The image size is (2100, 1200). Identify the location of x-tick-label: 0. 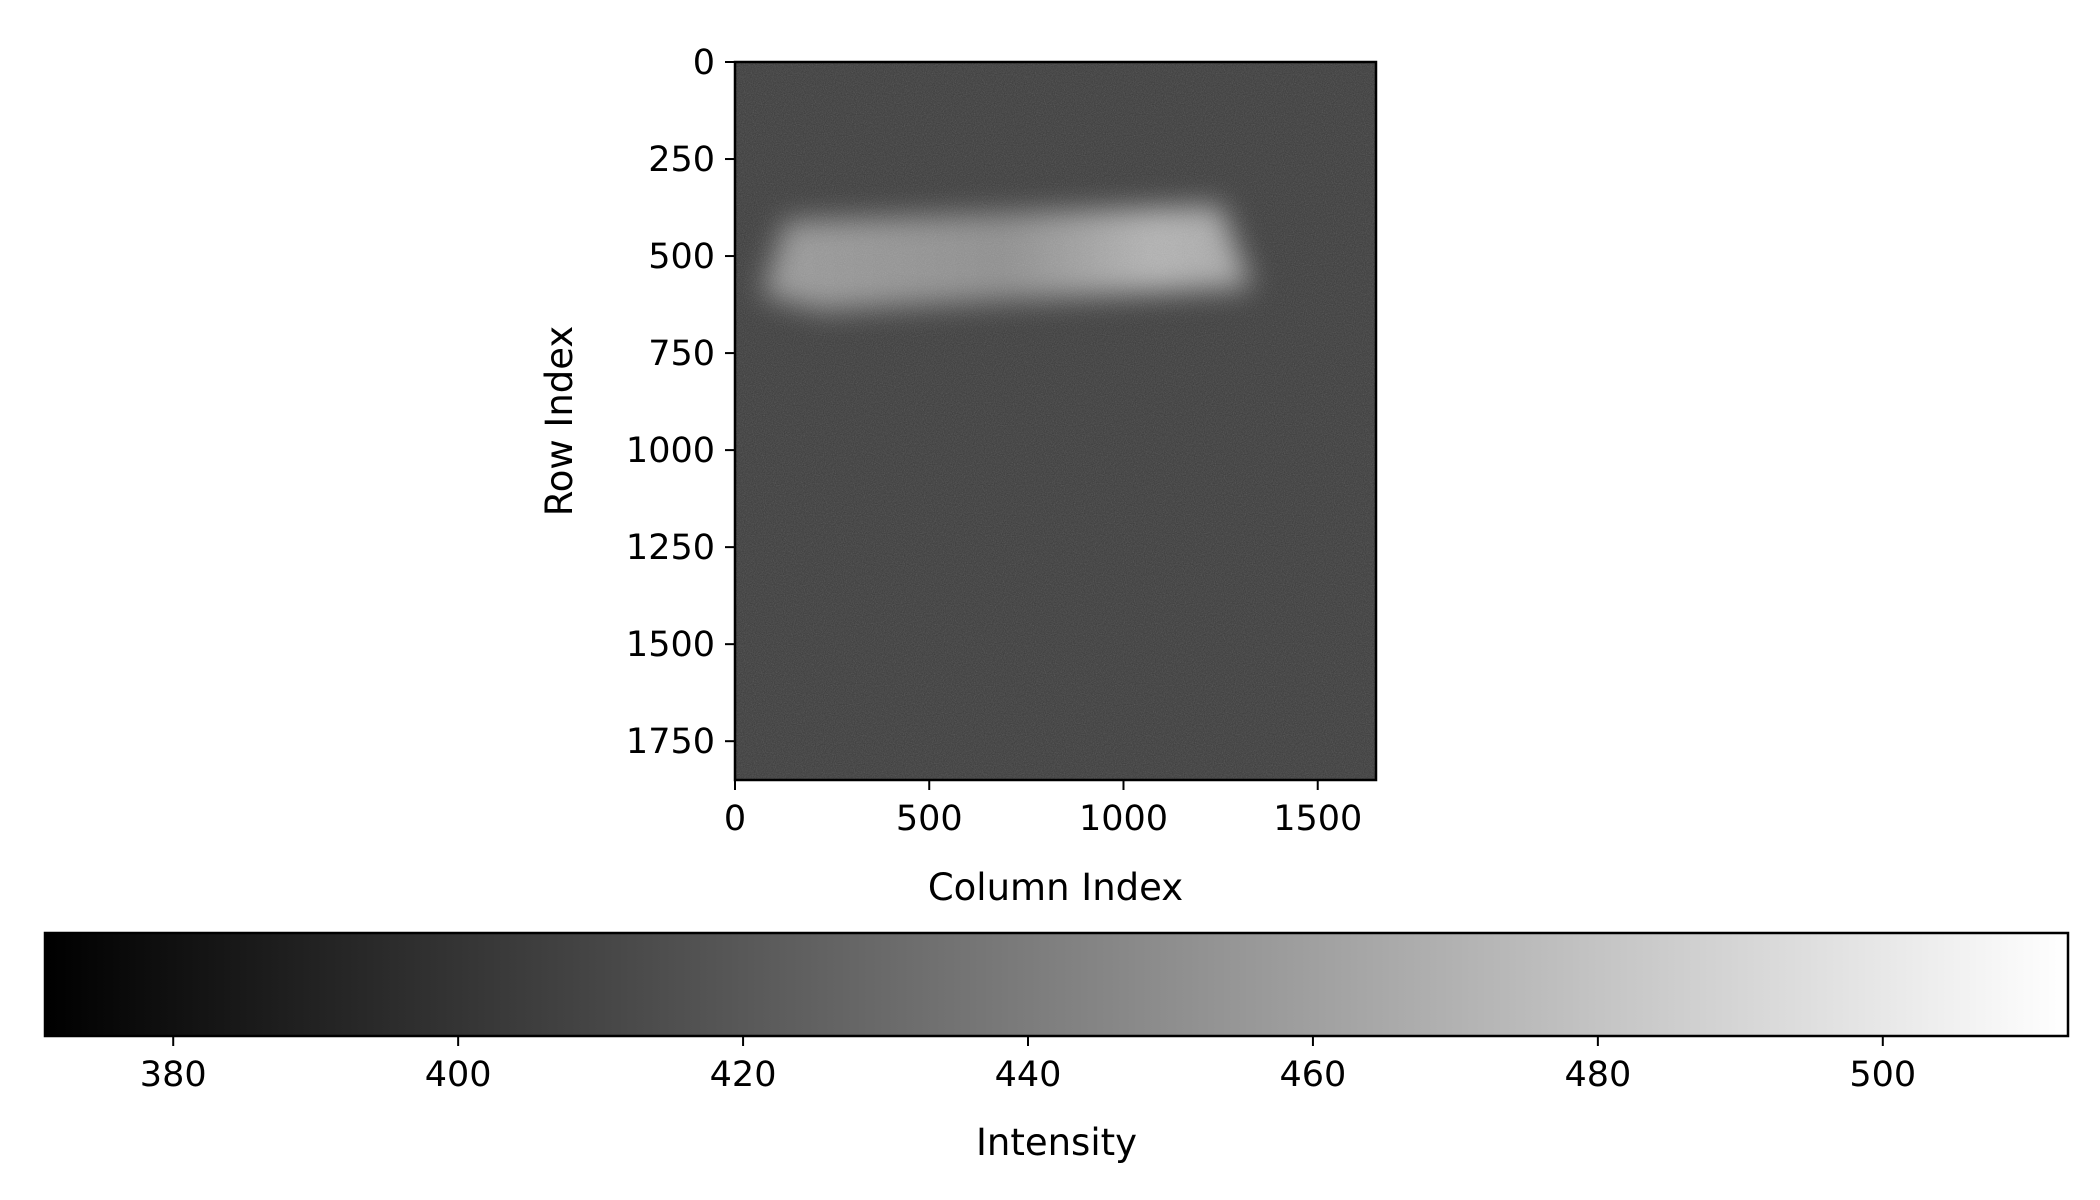
(735, 819).